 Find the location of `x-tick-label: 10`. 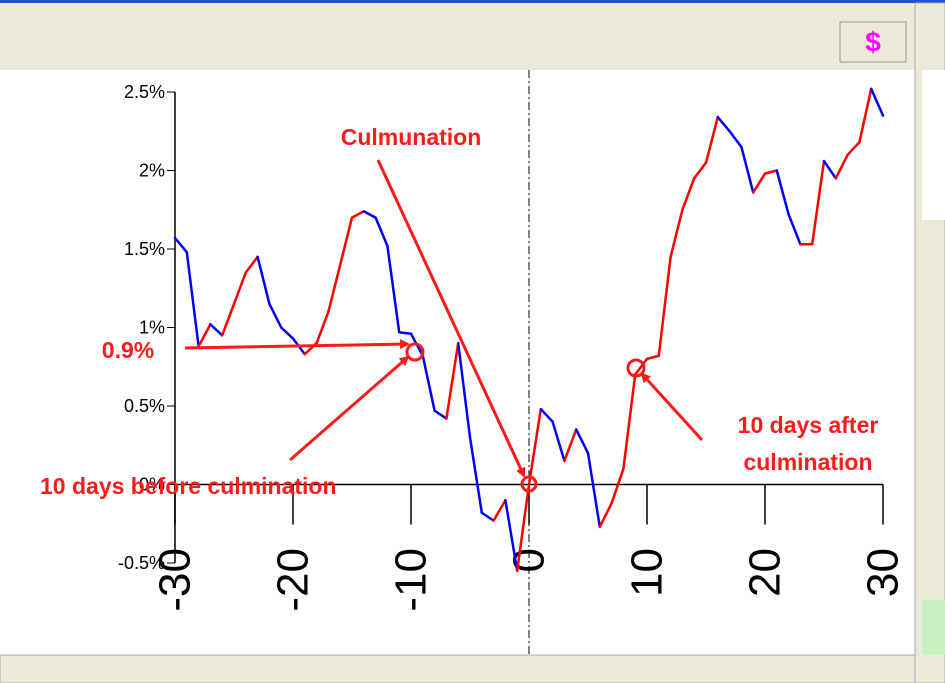

x-tick-label: 10 is located at coordinates (647, 572).